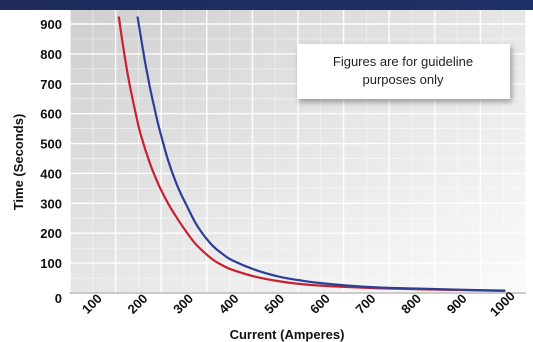  Describe the element at coordinates (51, 161) in the screenshot. I see `y-tick-labels: 0 100 200 300 400 500 600 700 800 900` at that location.